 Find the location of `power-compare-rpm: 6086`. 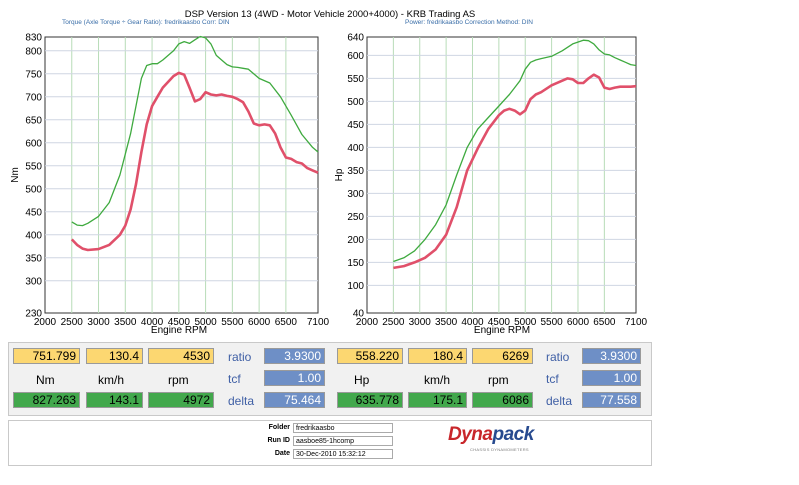

power-compare-rpm: 6086 is located at coordinates (502, 400).